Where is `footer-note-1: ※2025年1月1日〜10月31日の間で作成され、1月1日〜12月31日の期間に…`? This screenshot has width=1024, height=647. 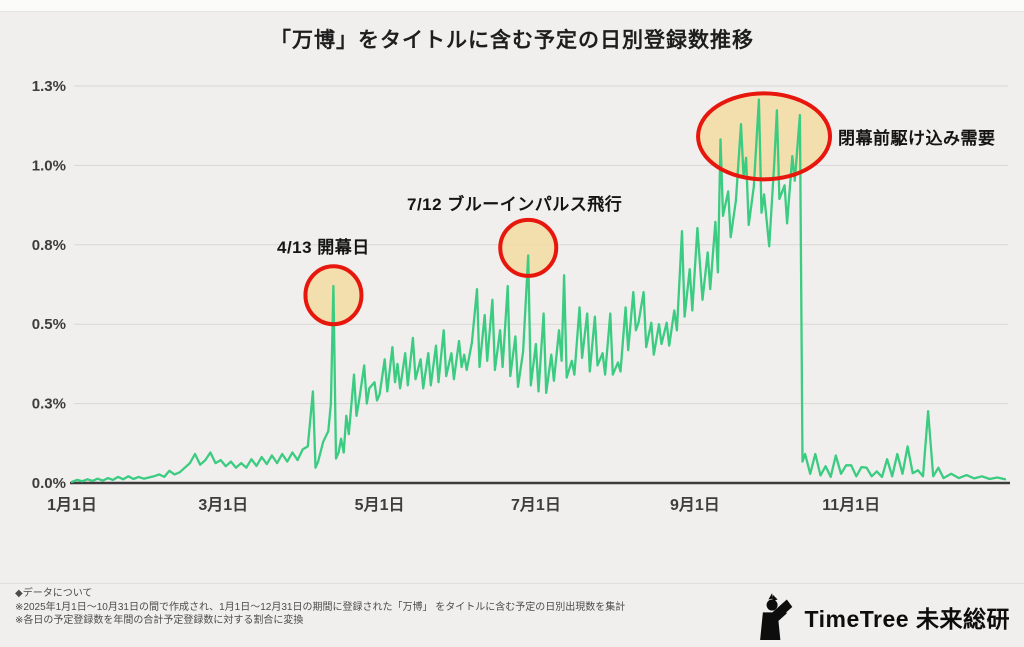
footer-note-1: ※2025年1月1日〜10月31日の間で作成され、1月1日〜12月31日の期間に… is located at coordinates (320, 607).